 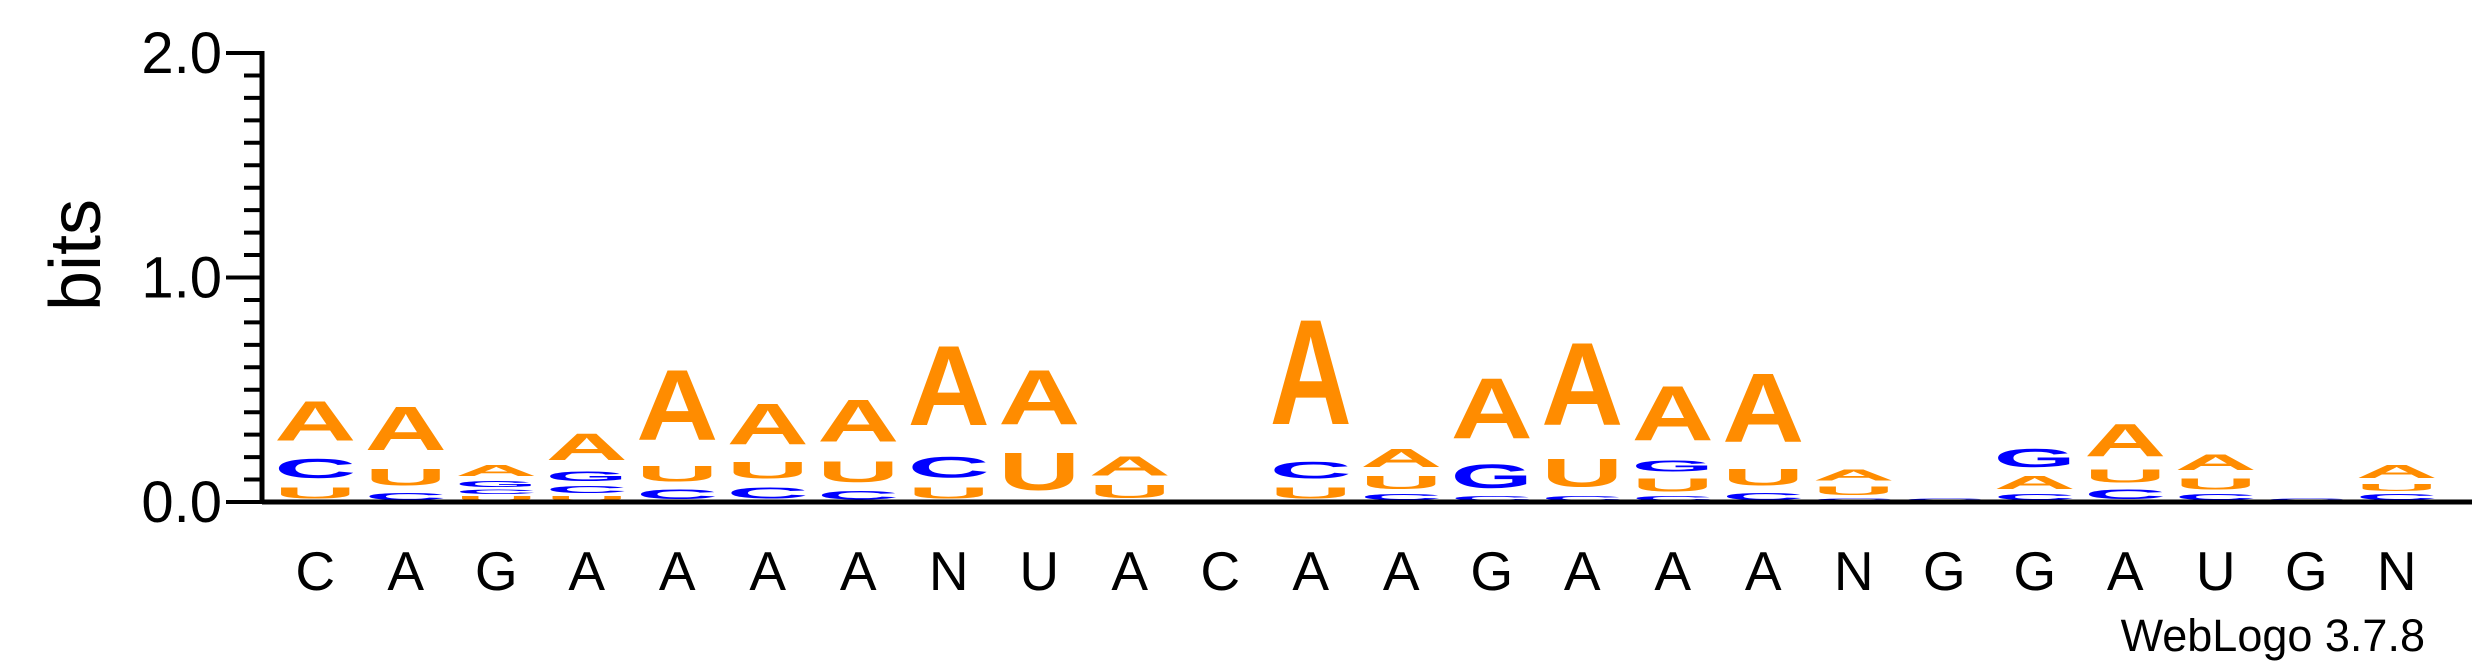 What do you see at coordinates (181, 53) in the screenshot?
I see `y-tick-label: 2.0` at bounding box center [181, 53].